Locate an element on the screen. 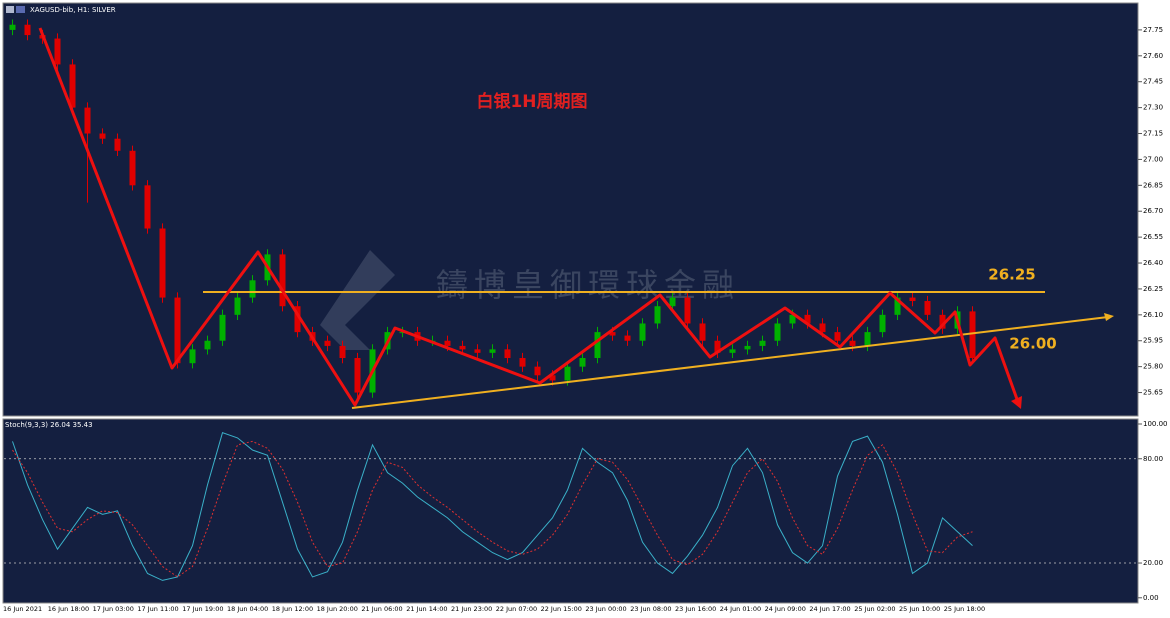 The image size is (1170, 618). y-tick-label: 27.60 is located at coordinates (1153, 56).